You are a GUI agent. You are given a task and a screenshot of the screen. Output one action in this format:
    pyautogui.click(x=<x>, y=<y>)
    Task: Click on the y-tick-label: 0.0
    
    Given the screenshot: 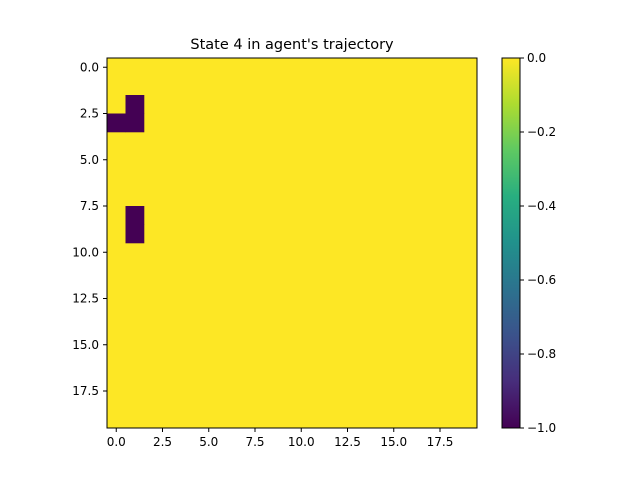 What is the action you would take?
    pyautogui.click(x=89, y=67)
    